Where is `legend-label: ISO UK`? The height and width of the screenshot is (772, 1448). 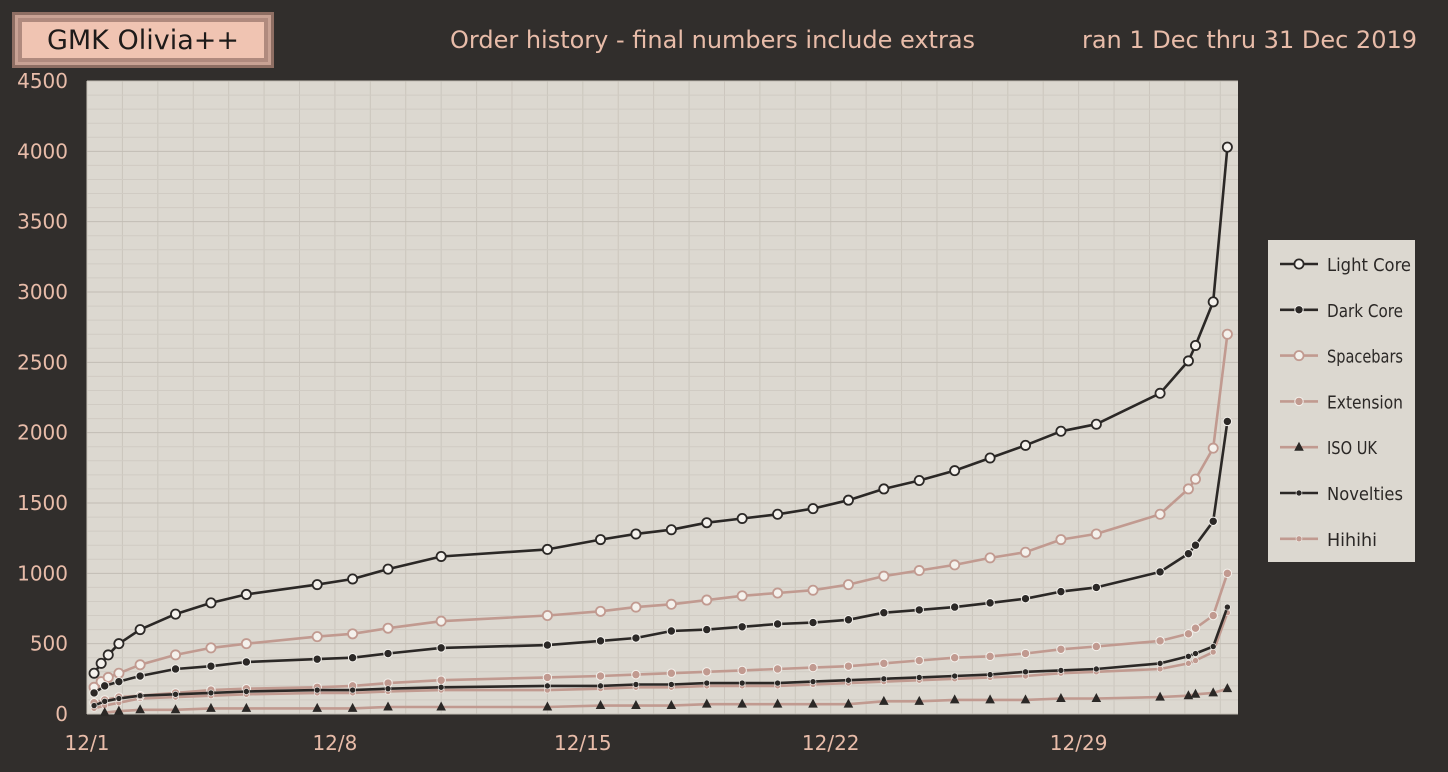 legend-label: ISO UK is located at coordinates (1352, 448).